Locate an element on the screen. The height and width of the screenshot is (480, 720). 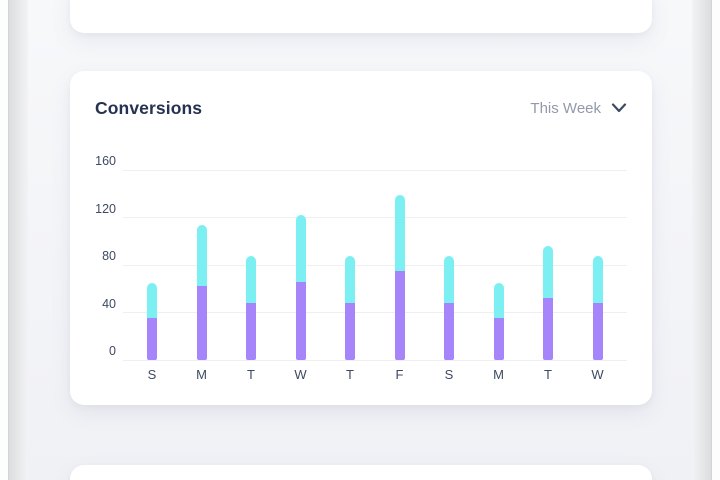
card-above-partial is located at coordinates (361, 16).